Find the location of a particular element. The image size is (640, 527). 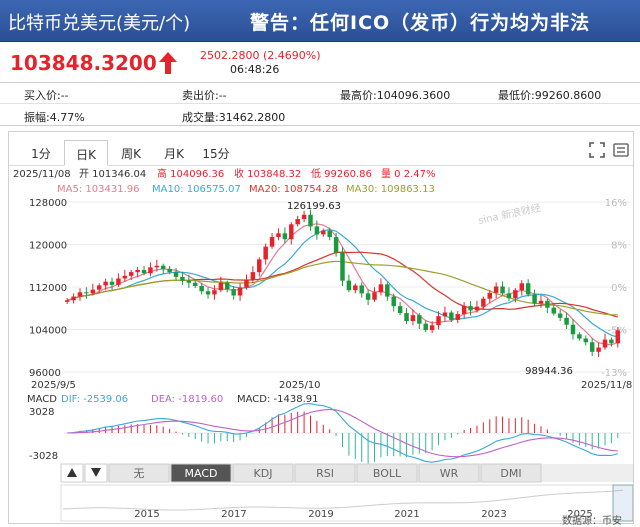

svg-text: RSI is located at coordinates (325, 473).